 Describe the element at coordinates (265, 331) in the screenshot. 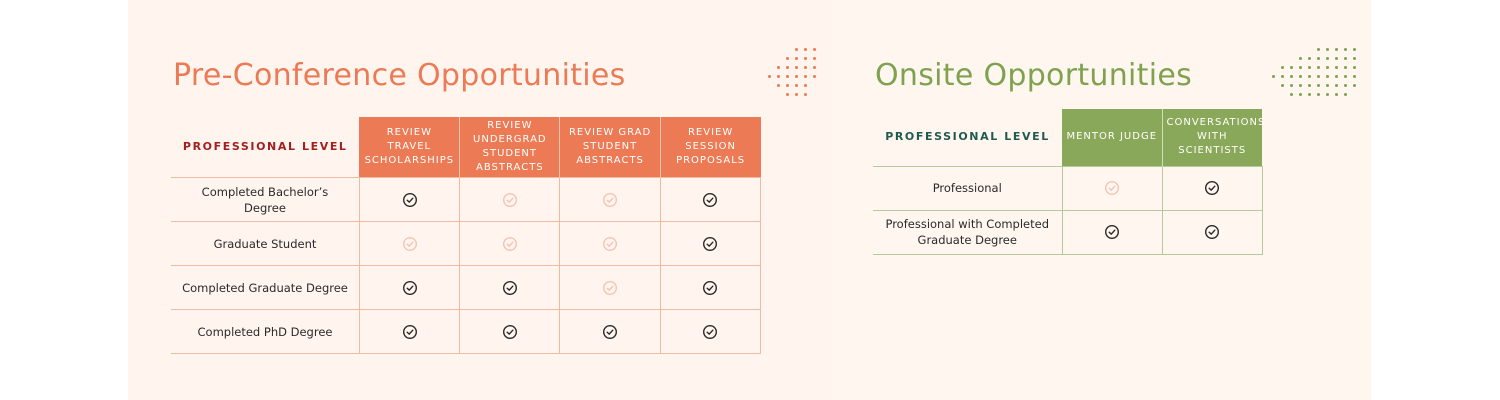

I see `row-label: Completed PhD Degree` at that location.